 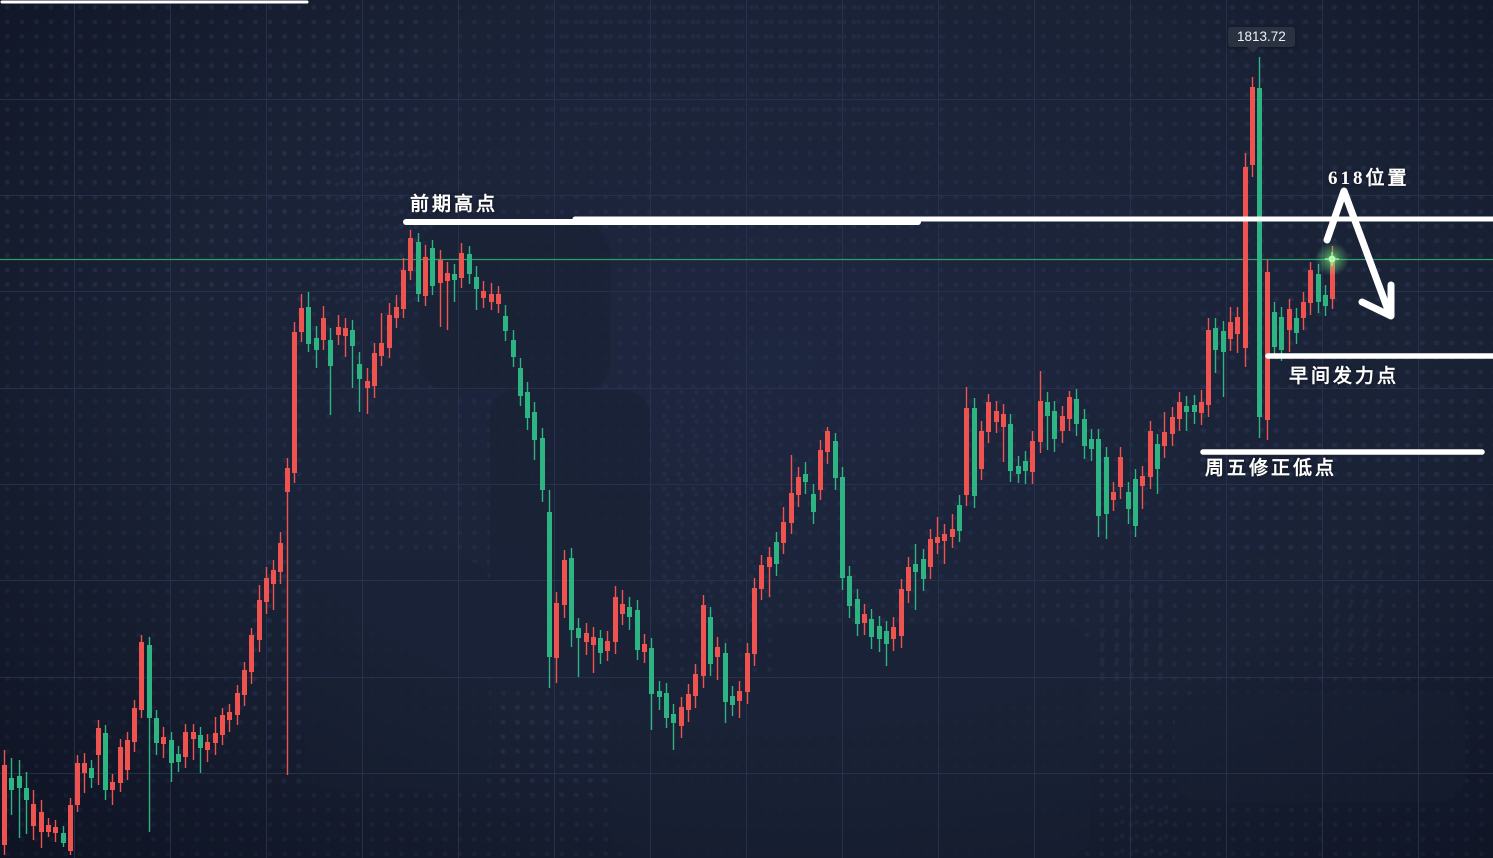 I want to click on label-morning-push: 早间发力点, so click(x=1344, y=376).